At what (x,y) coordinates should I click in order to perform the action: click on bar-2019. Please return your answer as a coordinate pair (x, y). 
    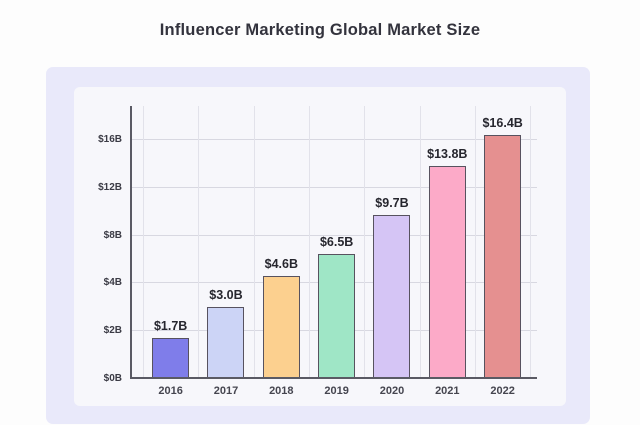
    Looking at the image, I should click on (337, 316).